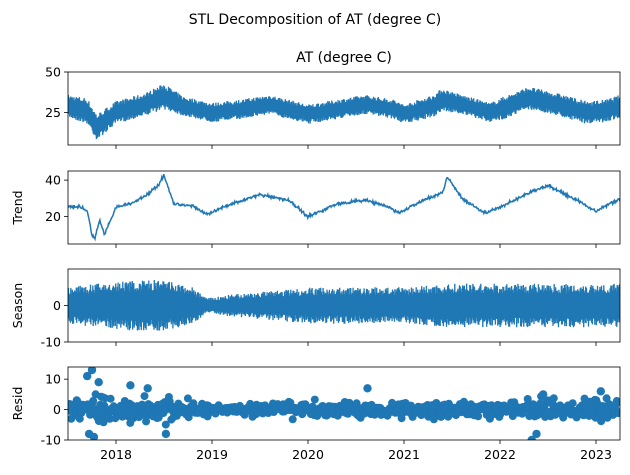  What do you see at coordinates (17, 207) in the screenshot?
I see `y-axis-label: Trend` at bounding box center [17, 207].